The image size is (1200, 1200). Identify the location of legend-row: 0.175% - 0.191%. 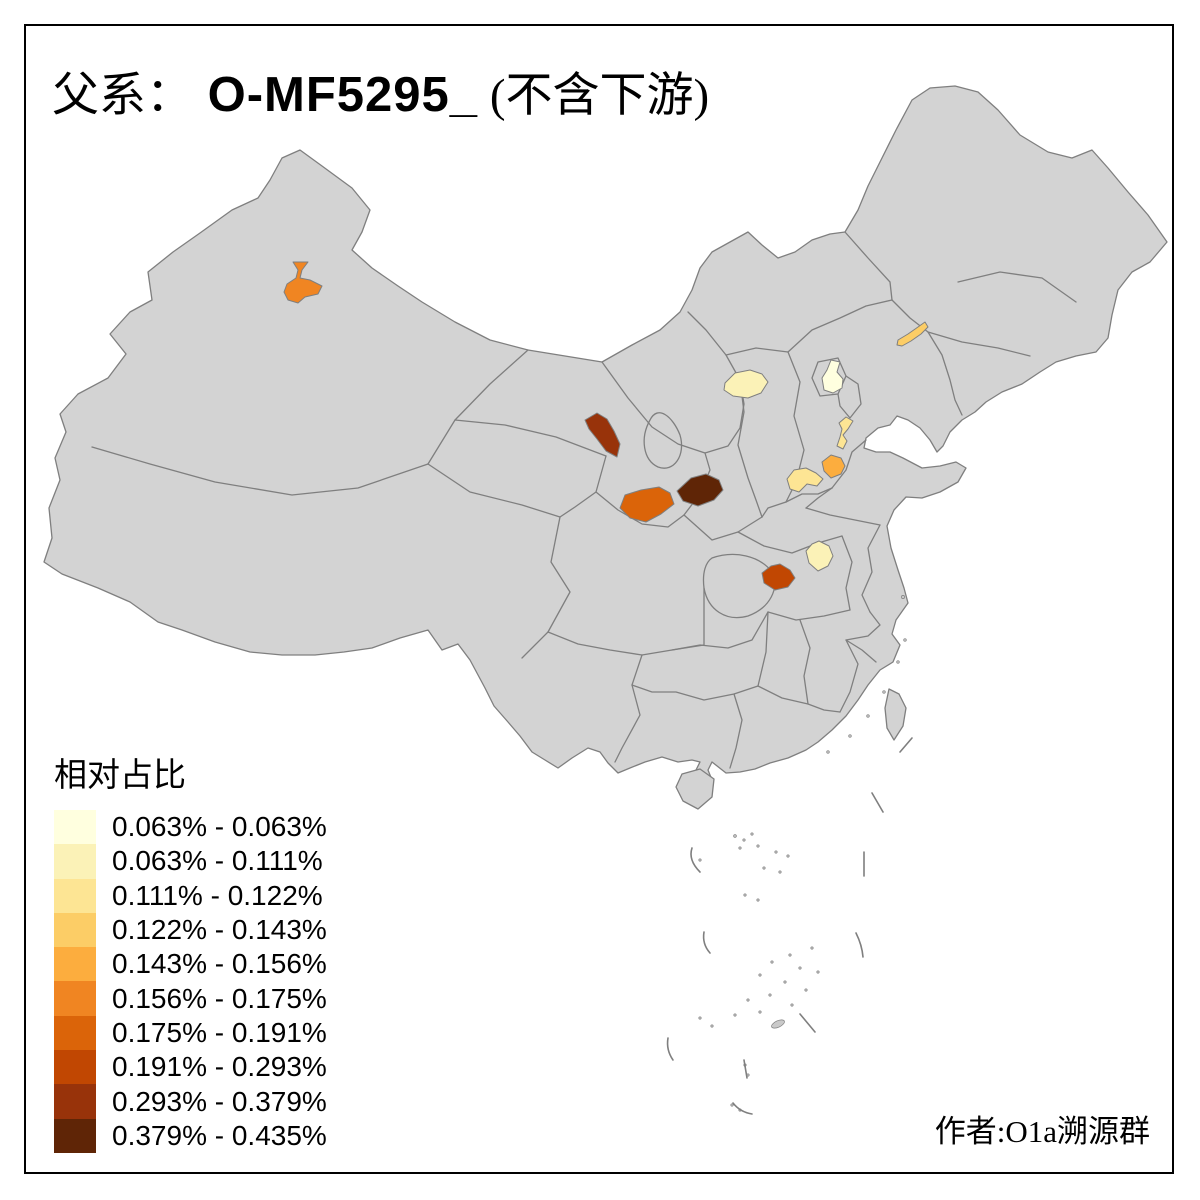
(190, 1033).